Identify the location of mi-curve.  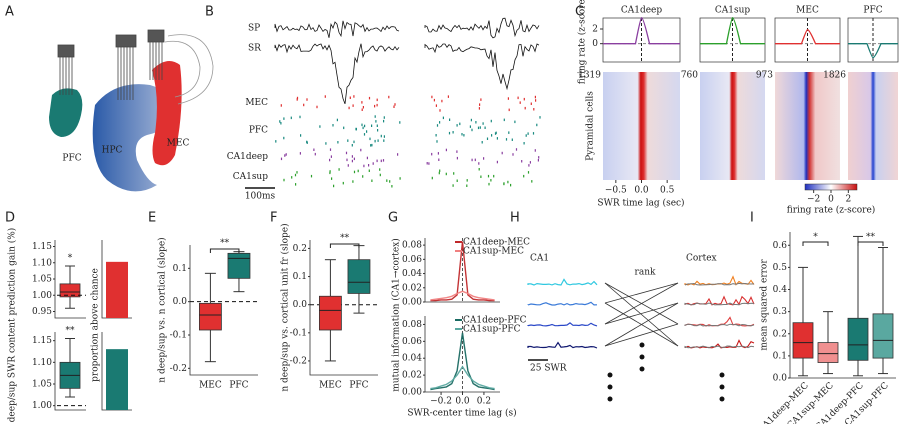
(462, 271).